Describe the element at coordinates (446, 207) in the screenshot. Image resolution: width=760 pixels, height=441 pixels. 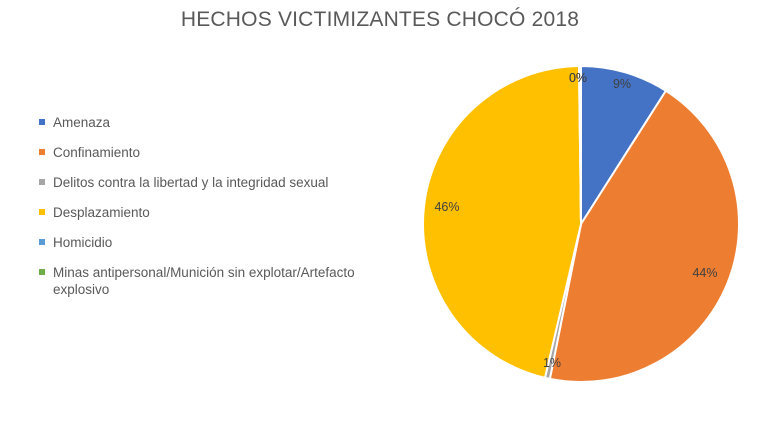
I see `slice-data-label: 46%` at that location.